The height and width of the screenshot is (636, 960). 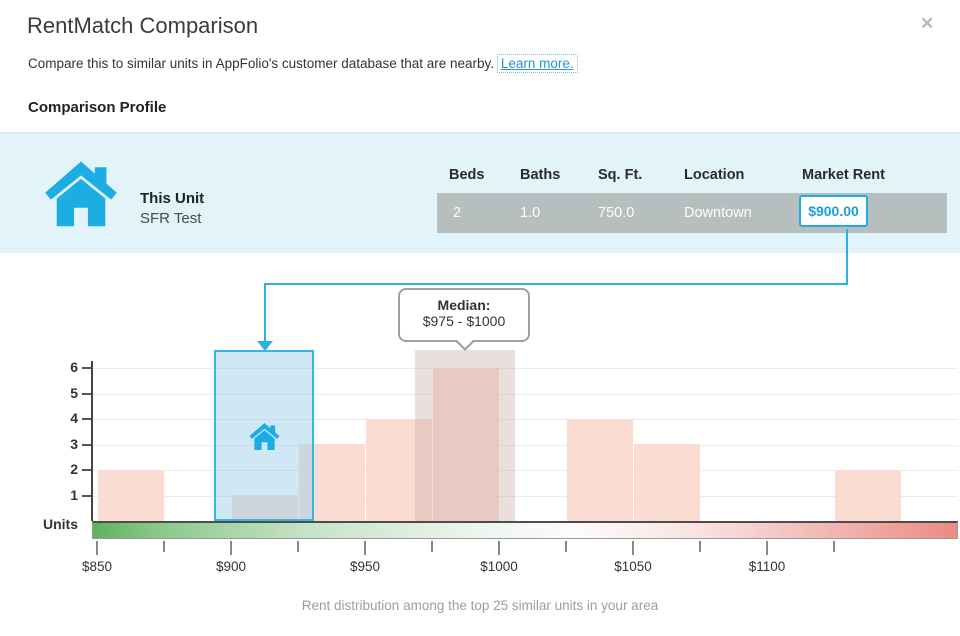 I want to click on col-header-beds: Beds, so click(x=467, y=175).